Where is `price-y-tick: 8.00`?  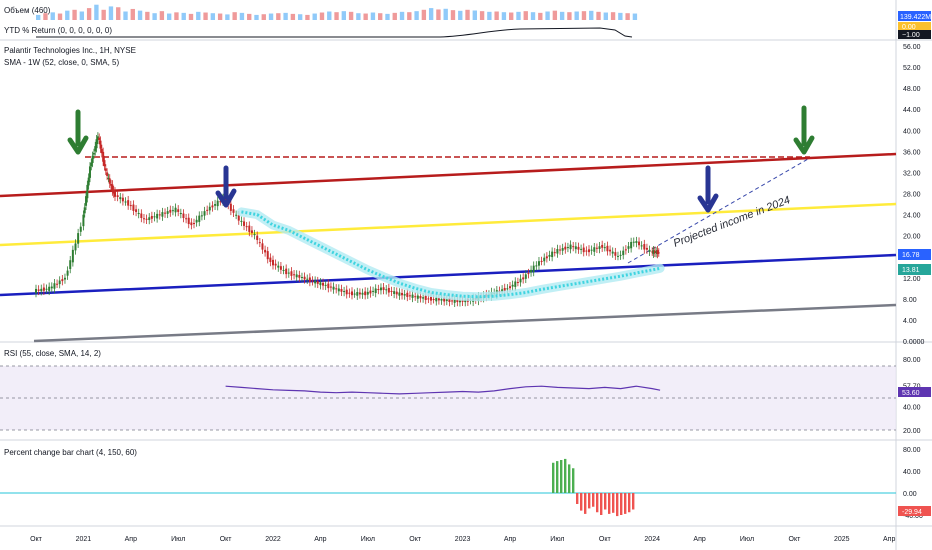
price-y-tick: 8.00 is located at coordinates (910, 300).